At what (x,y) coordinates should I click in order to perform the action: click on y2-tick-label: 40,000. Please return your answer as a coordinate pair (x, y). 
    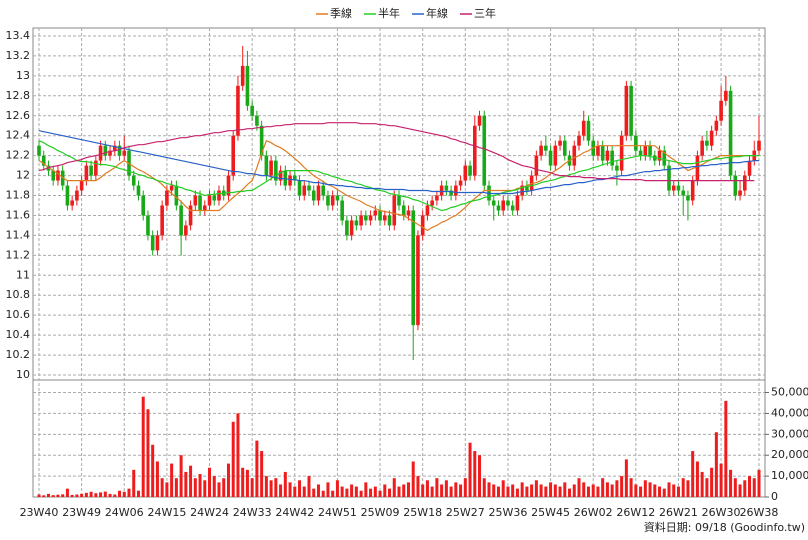
    Looking at the image, I should click on (789, 412).